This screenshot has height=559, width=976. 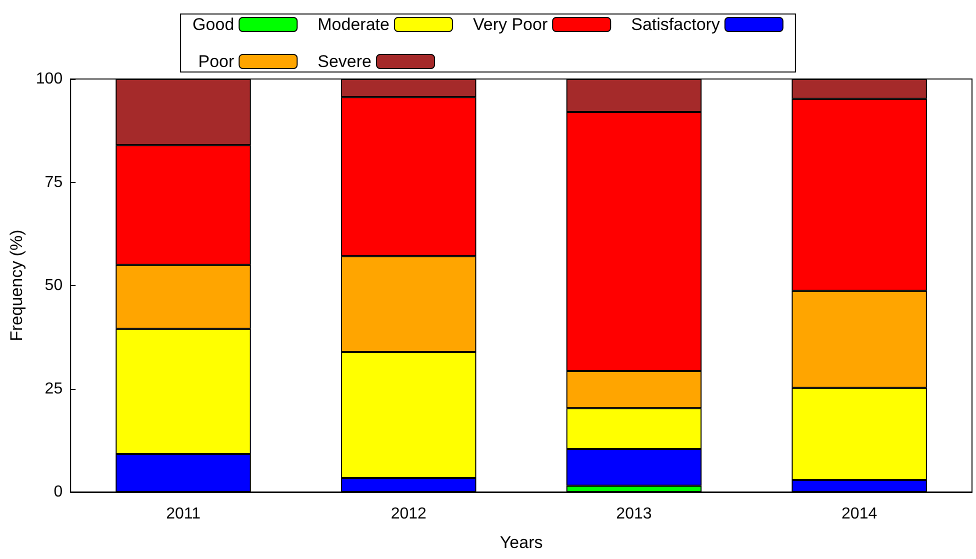 What do you see at coordinates (53, 389) in the screenshot?
I see `y-tick-label: 25` at bounding box center [53, 389].